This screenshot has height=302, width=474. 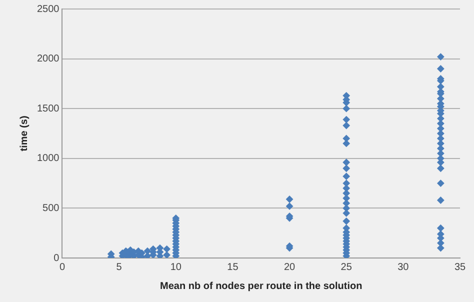 I want to click on y-tick-label: 2000, so click(x=48, y=59).